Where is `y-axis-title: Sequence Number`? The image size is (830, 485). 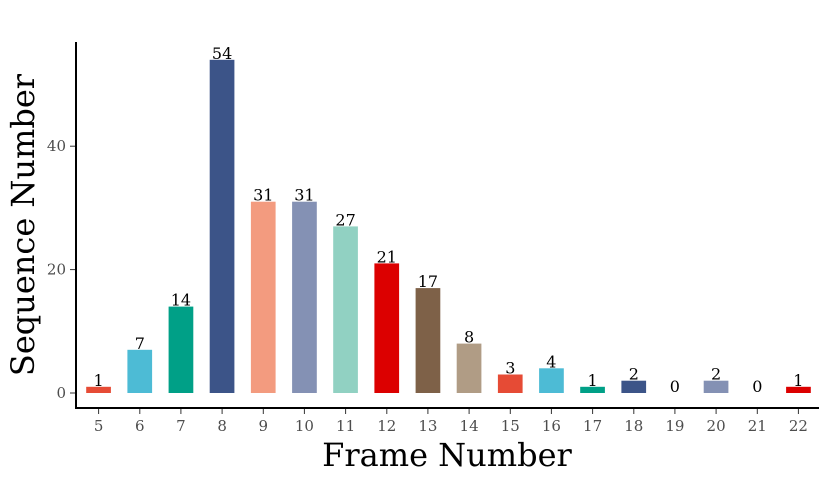 y-axis-title: Sequence Number is located at coordinates (23, 224).